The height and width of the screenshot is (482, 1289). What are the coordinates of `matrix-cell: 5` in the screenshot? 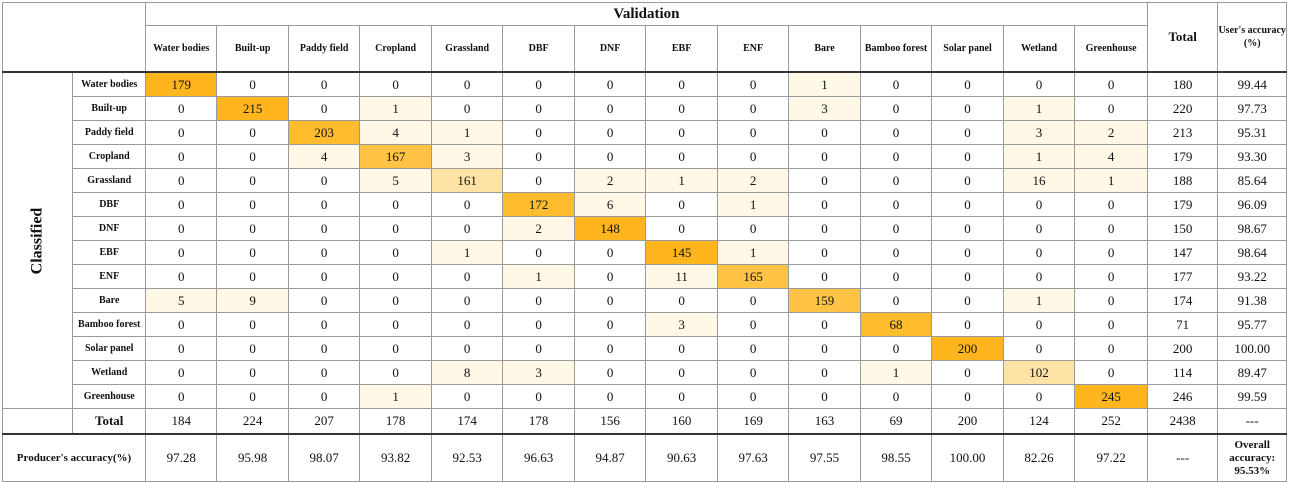 It's located at (395, 180).